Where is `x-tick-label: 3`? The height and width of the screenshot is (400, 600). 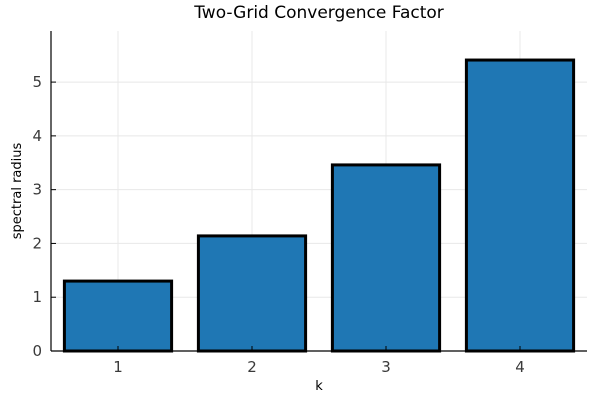
x-tick-label: 3 is located at coordinates (386, 367).